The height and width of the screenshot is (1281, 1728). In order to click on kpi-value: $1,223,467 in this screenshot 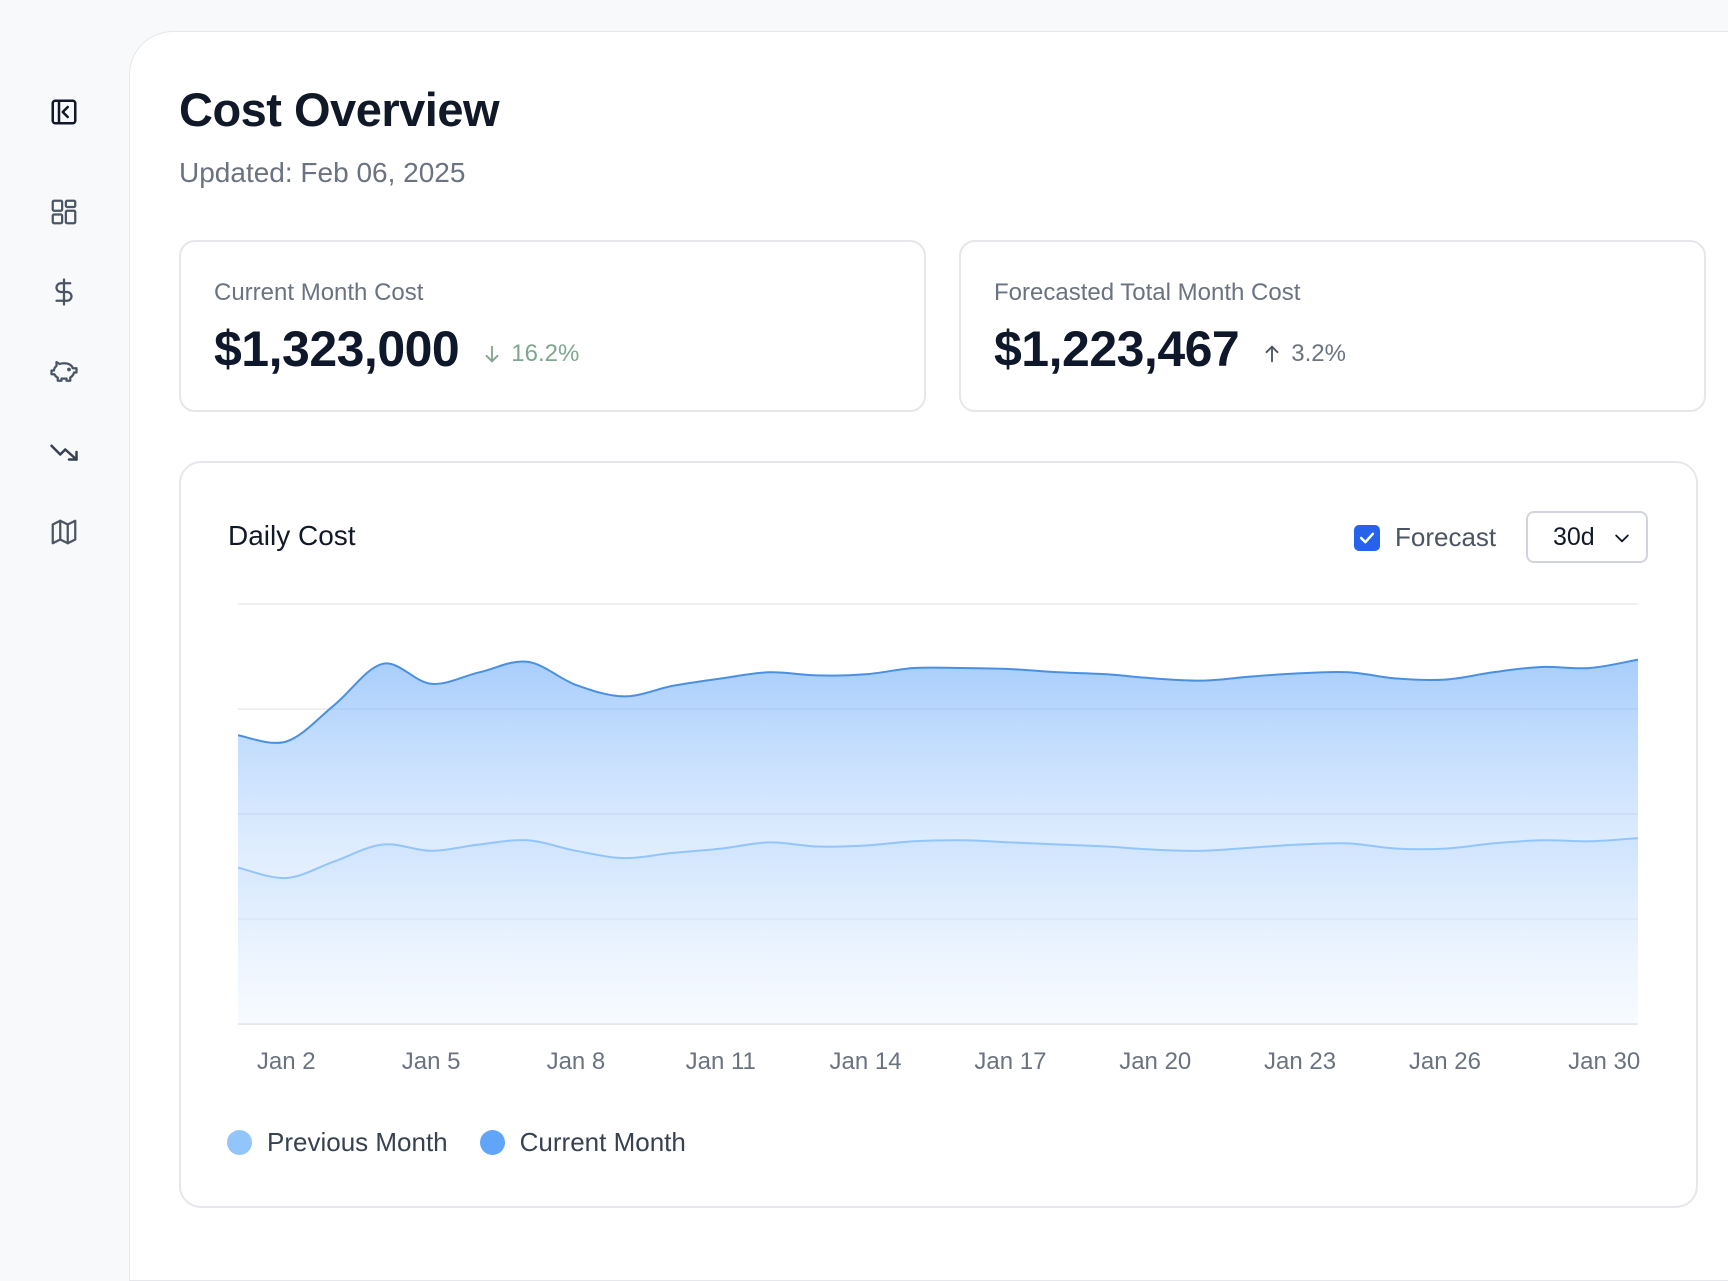, I will do `click(1117, 349)`.